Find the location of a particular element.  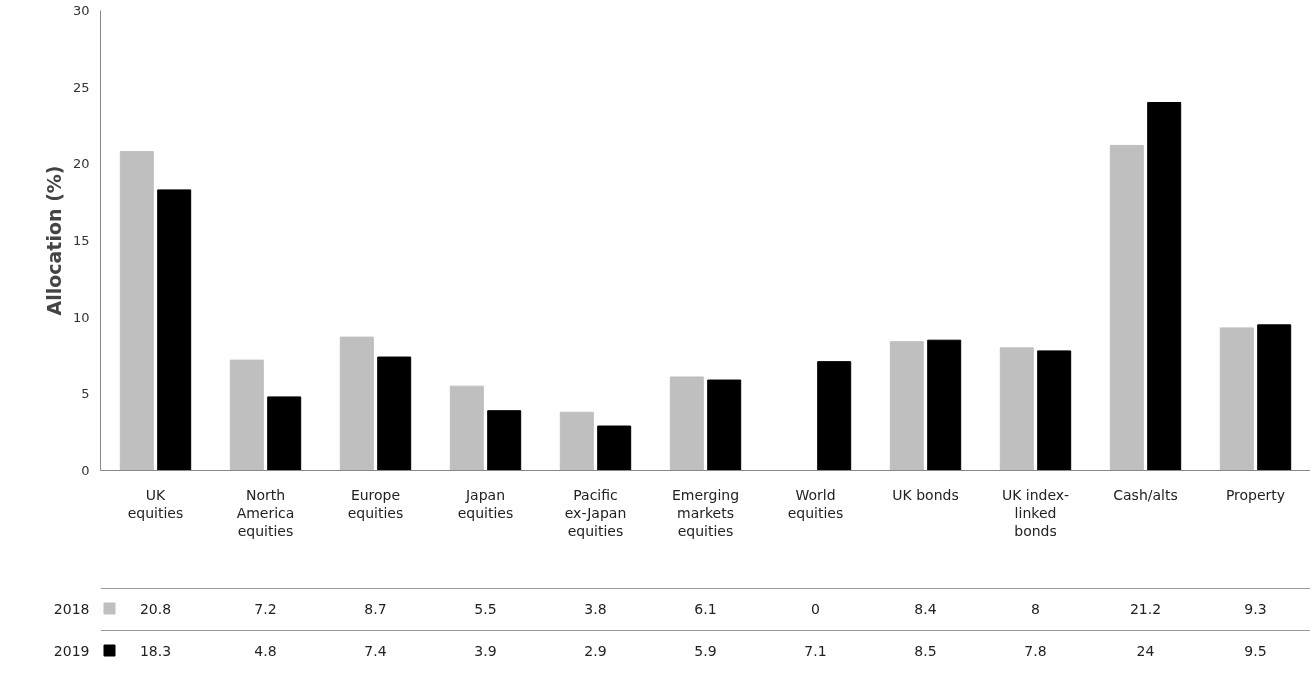

y-tick-label: 25 is located at coordinates (81, 87).